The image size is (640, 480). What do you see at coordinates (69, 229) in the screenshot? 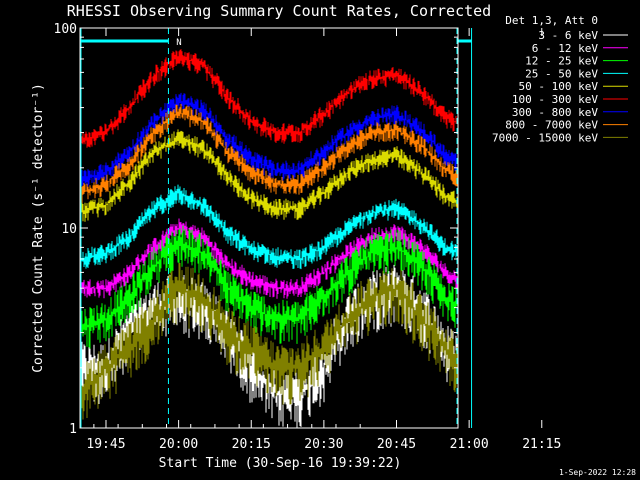
I see `y-tick-label-1: 10` at bounding box center [69, 229].